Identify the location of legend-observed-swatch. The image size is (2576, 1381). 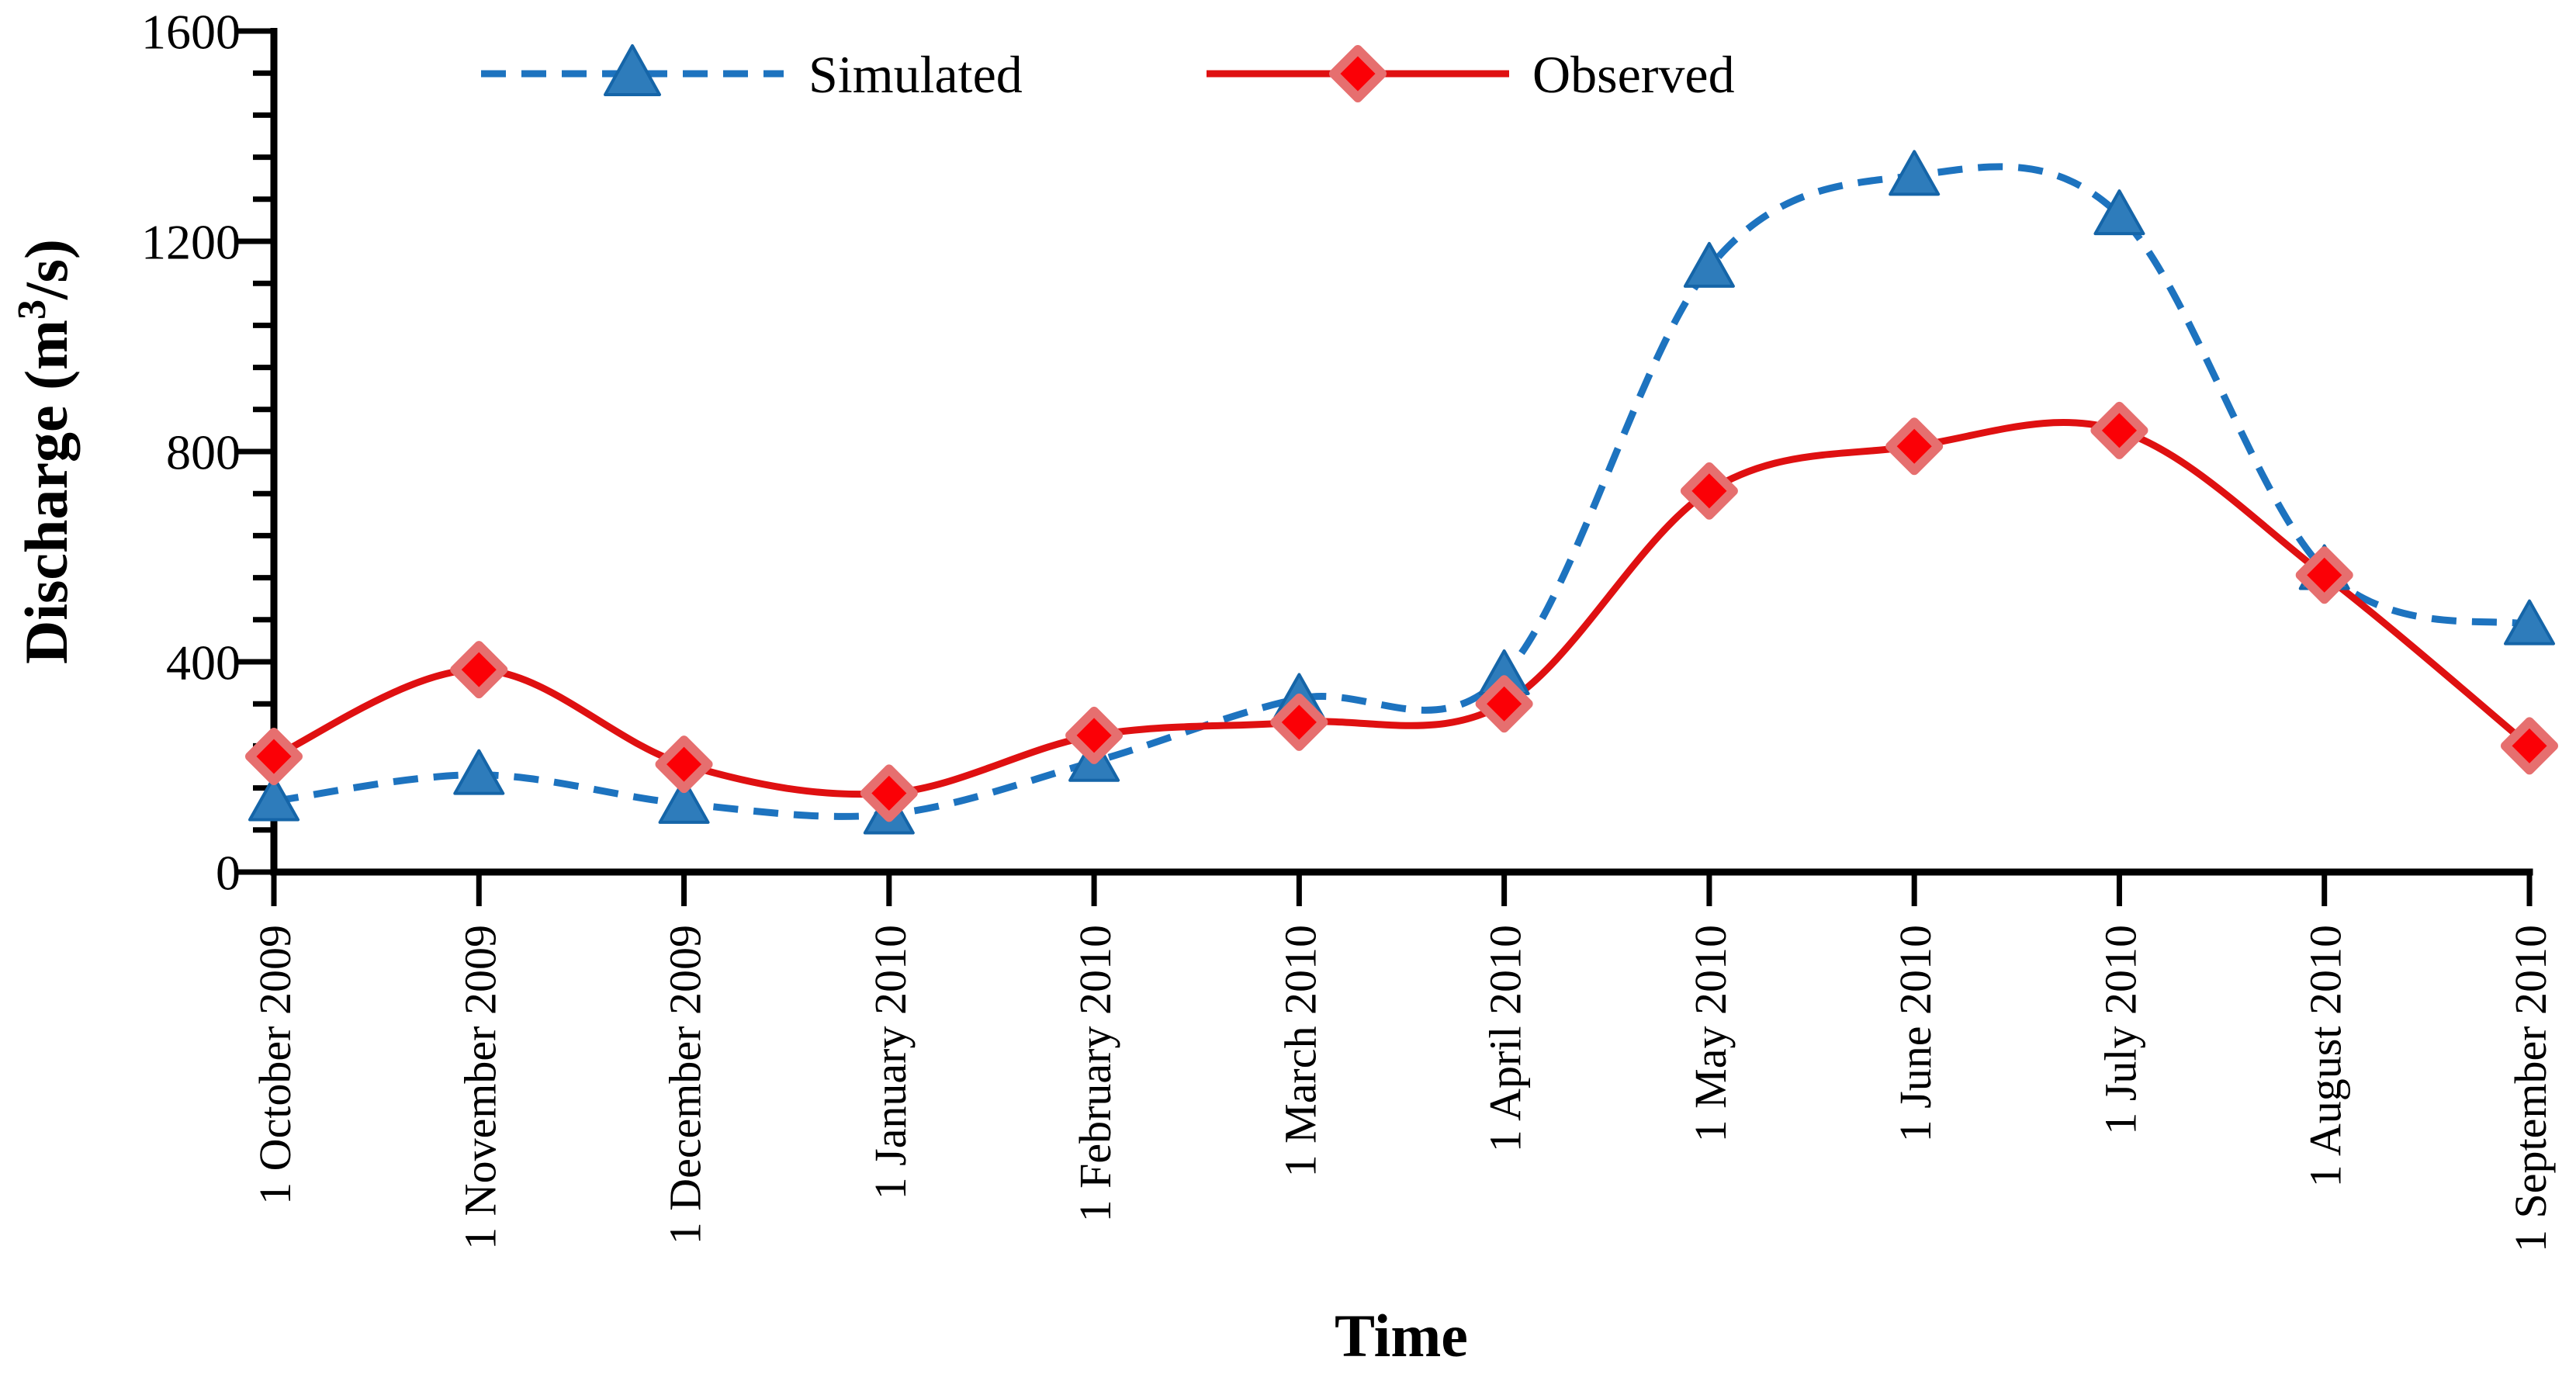
(1358, 73).